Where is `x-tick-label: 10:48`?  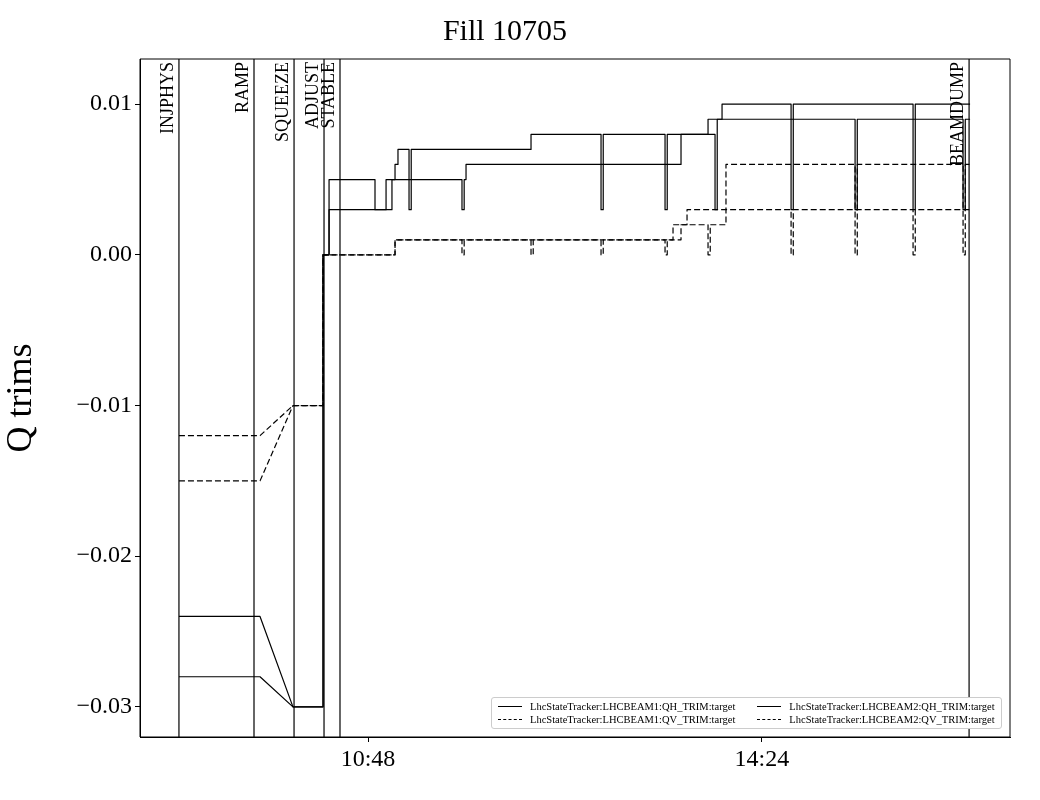 x-tick-label: 10:48 is located at coordinates (368, 757).